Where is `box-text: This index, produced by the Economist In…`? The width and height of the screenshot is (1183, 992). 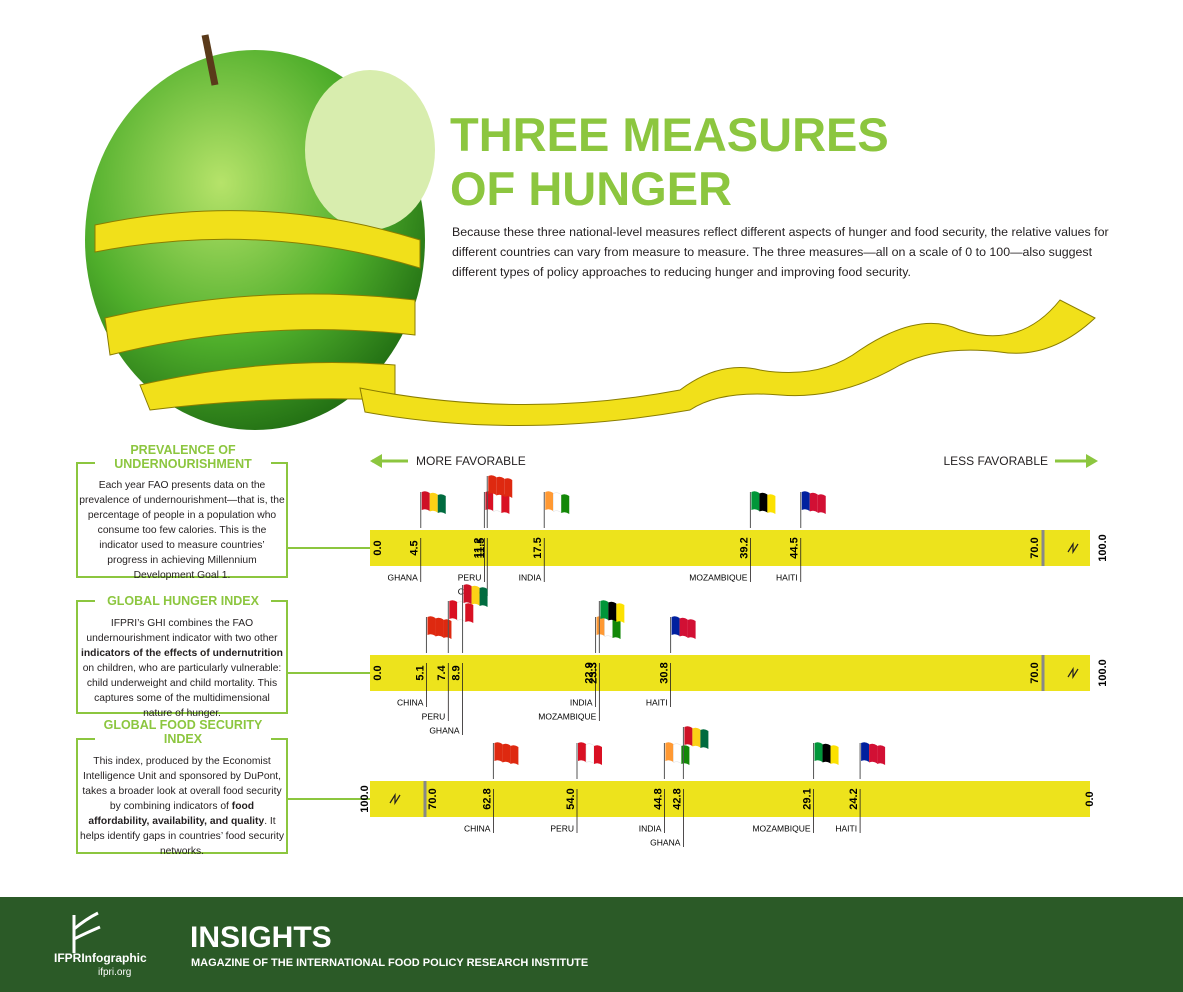
box-text: This index, produced by the Economist In… is located at coordinates (182, 784).